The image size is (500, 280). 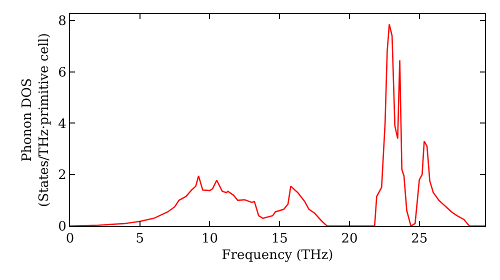 I want to click on y-tick-label: 0, so click(x=62, y=227).